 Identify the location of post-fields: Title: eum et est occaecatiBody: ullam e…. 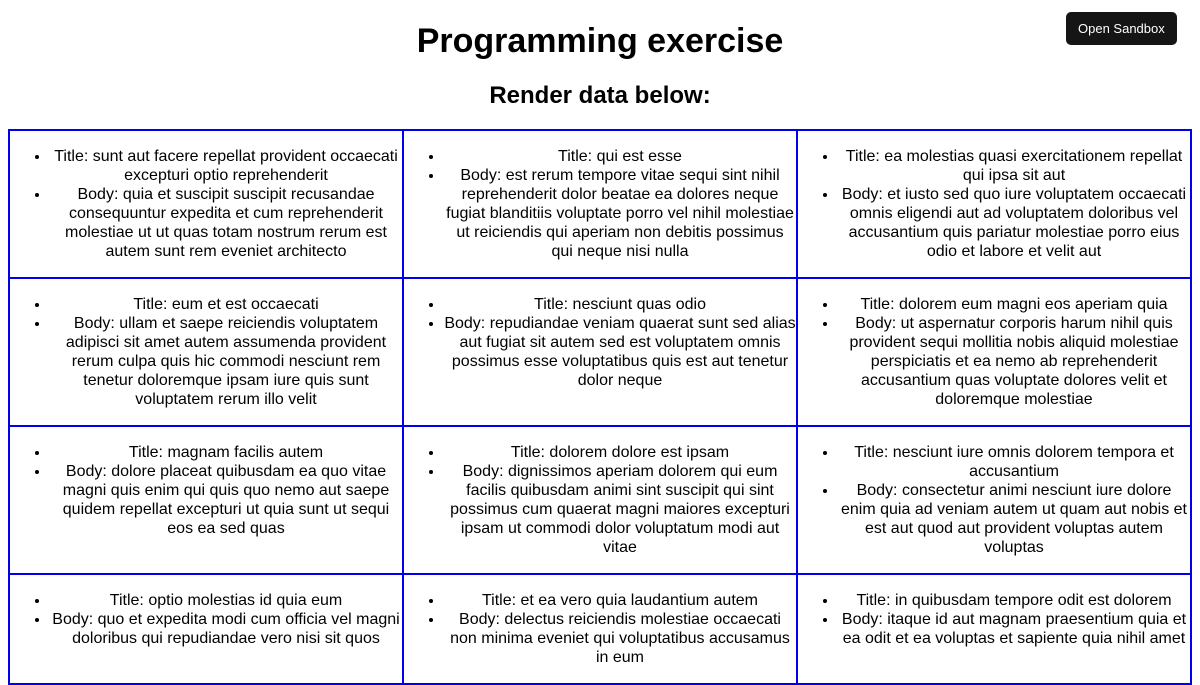
(206, 352).